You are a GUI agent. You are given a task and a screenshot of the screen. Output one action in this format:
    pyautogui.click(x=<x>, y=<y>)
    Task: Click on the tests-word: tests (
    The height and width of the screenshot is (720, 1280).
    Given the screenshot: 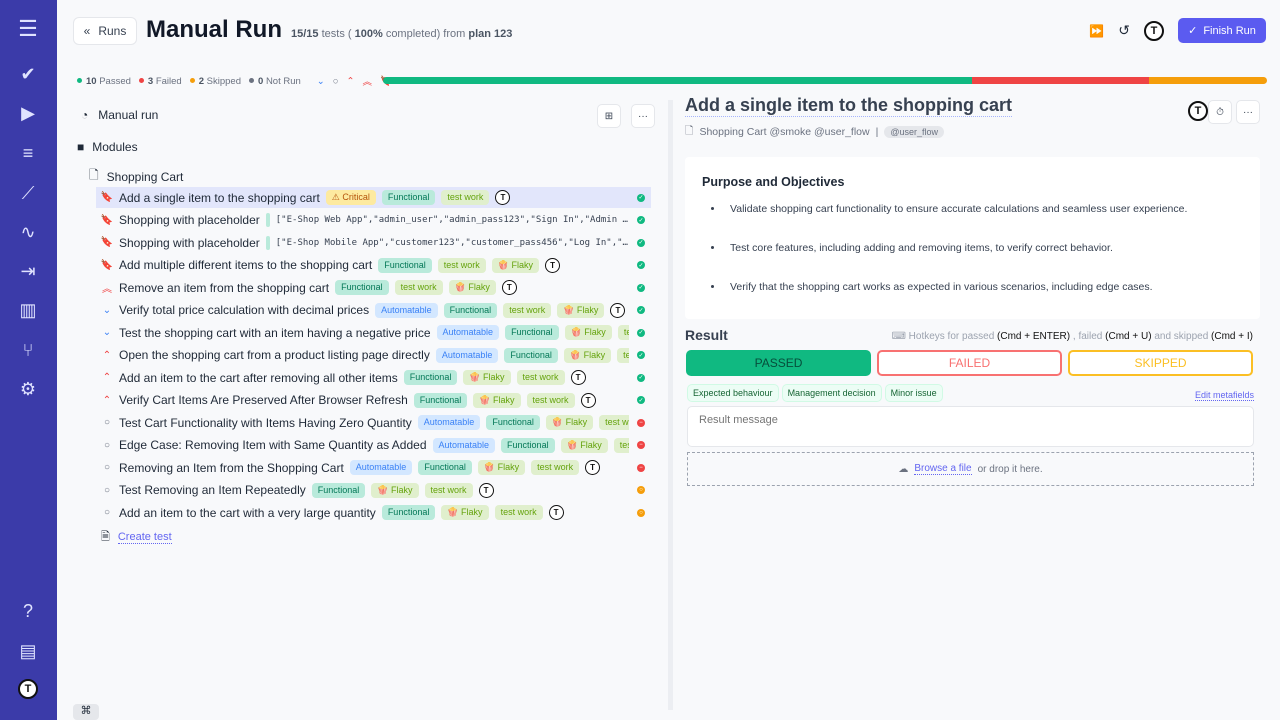 What is the action you would take?
    pyautogui.click(x=336, y=34)
    